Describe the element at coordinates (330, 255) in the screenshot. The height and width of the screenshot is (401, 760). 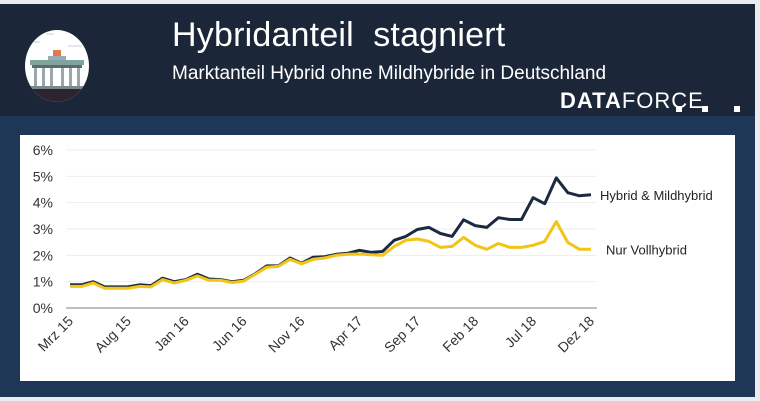
I see `series-line-nur-vollhybrid` at that location.